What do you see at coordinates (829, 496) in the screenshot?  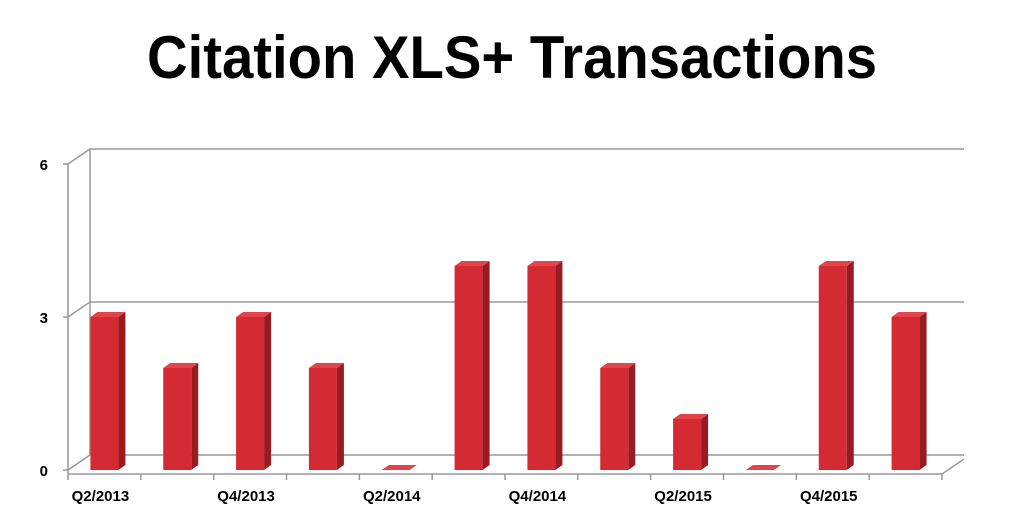 I see `x-tick-label: Q4/2015` at bounding box center [829, 496].